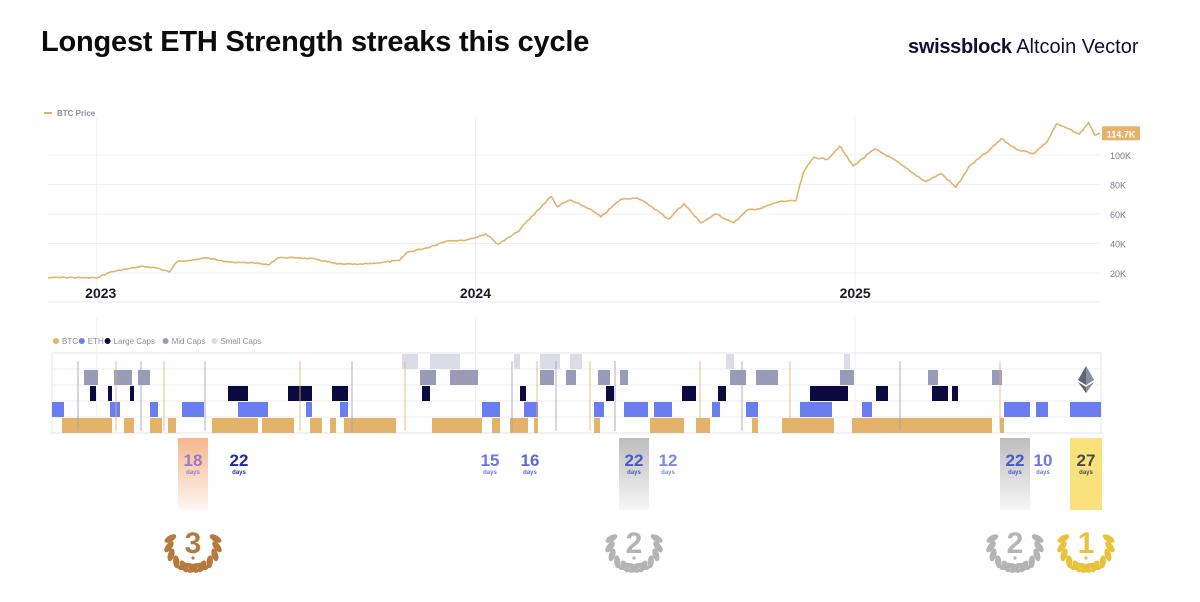 The width and height of the screenshot is (1200, 602). I want to click on x-tick-label: 2025, so click(855, 293).